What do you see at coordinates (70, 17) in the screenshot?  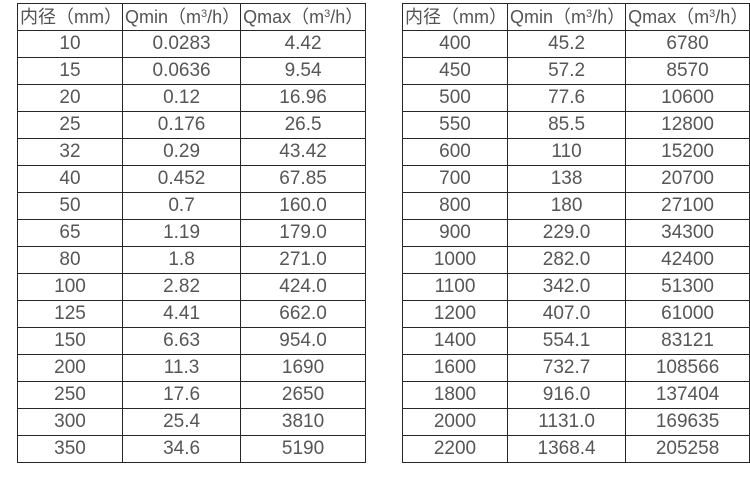 I see `header-inner-diameter: 内径（mm）` at bounding box center [70, 17].